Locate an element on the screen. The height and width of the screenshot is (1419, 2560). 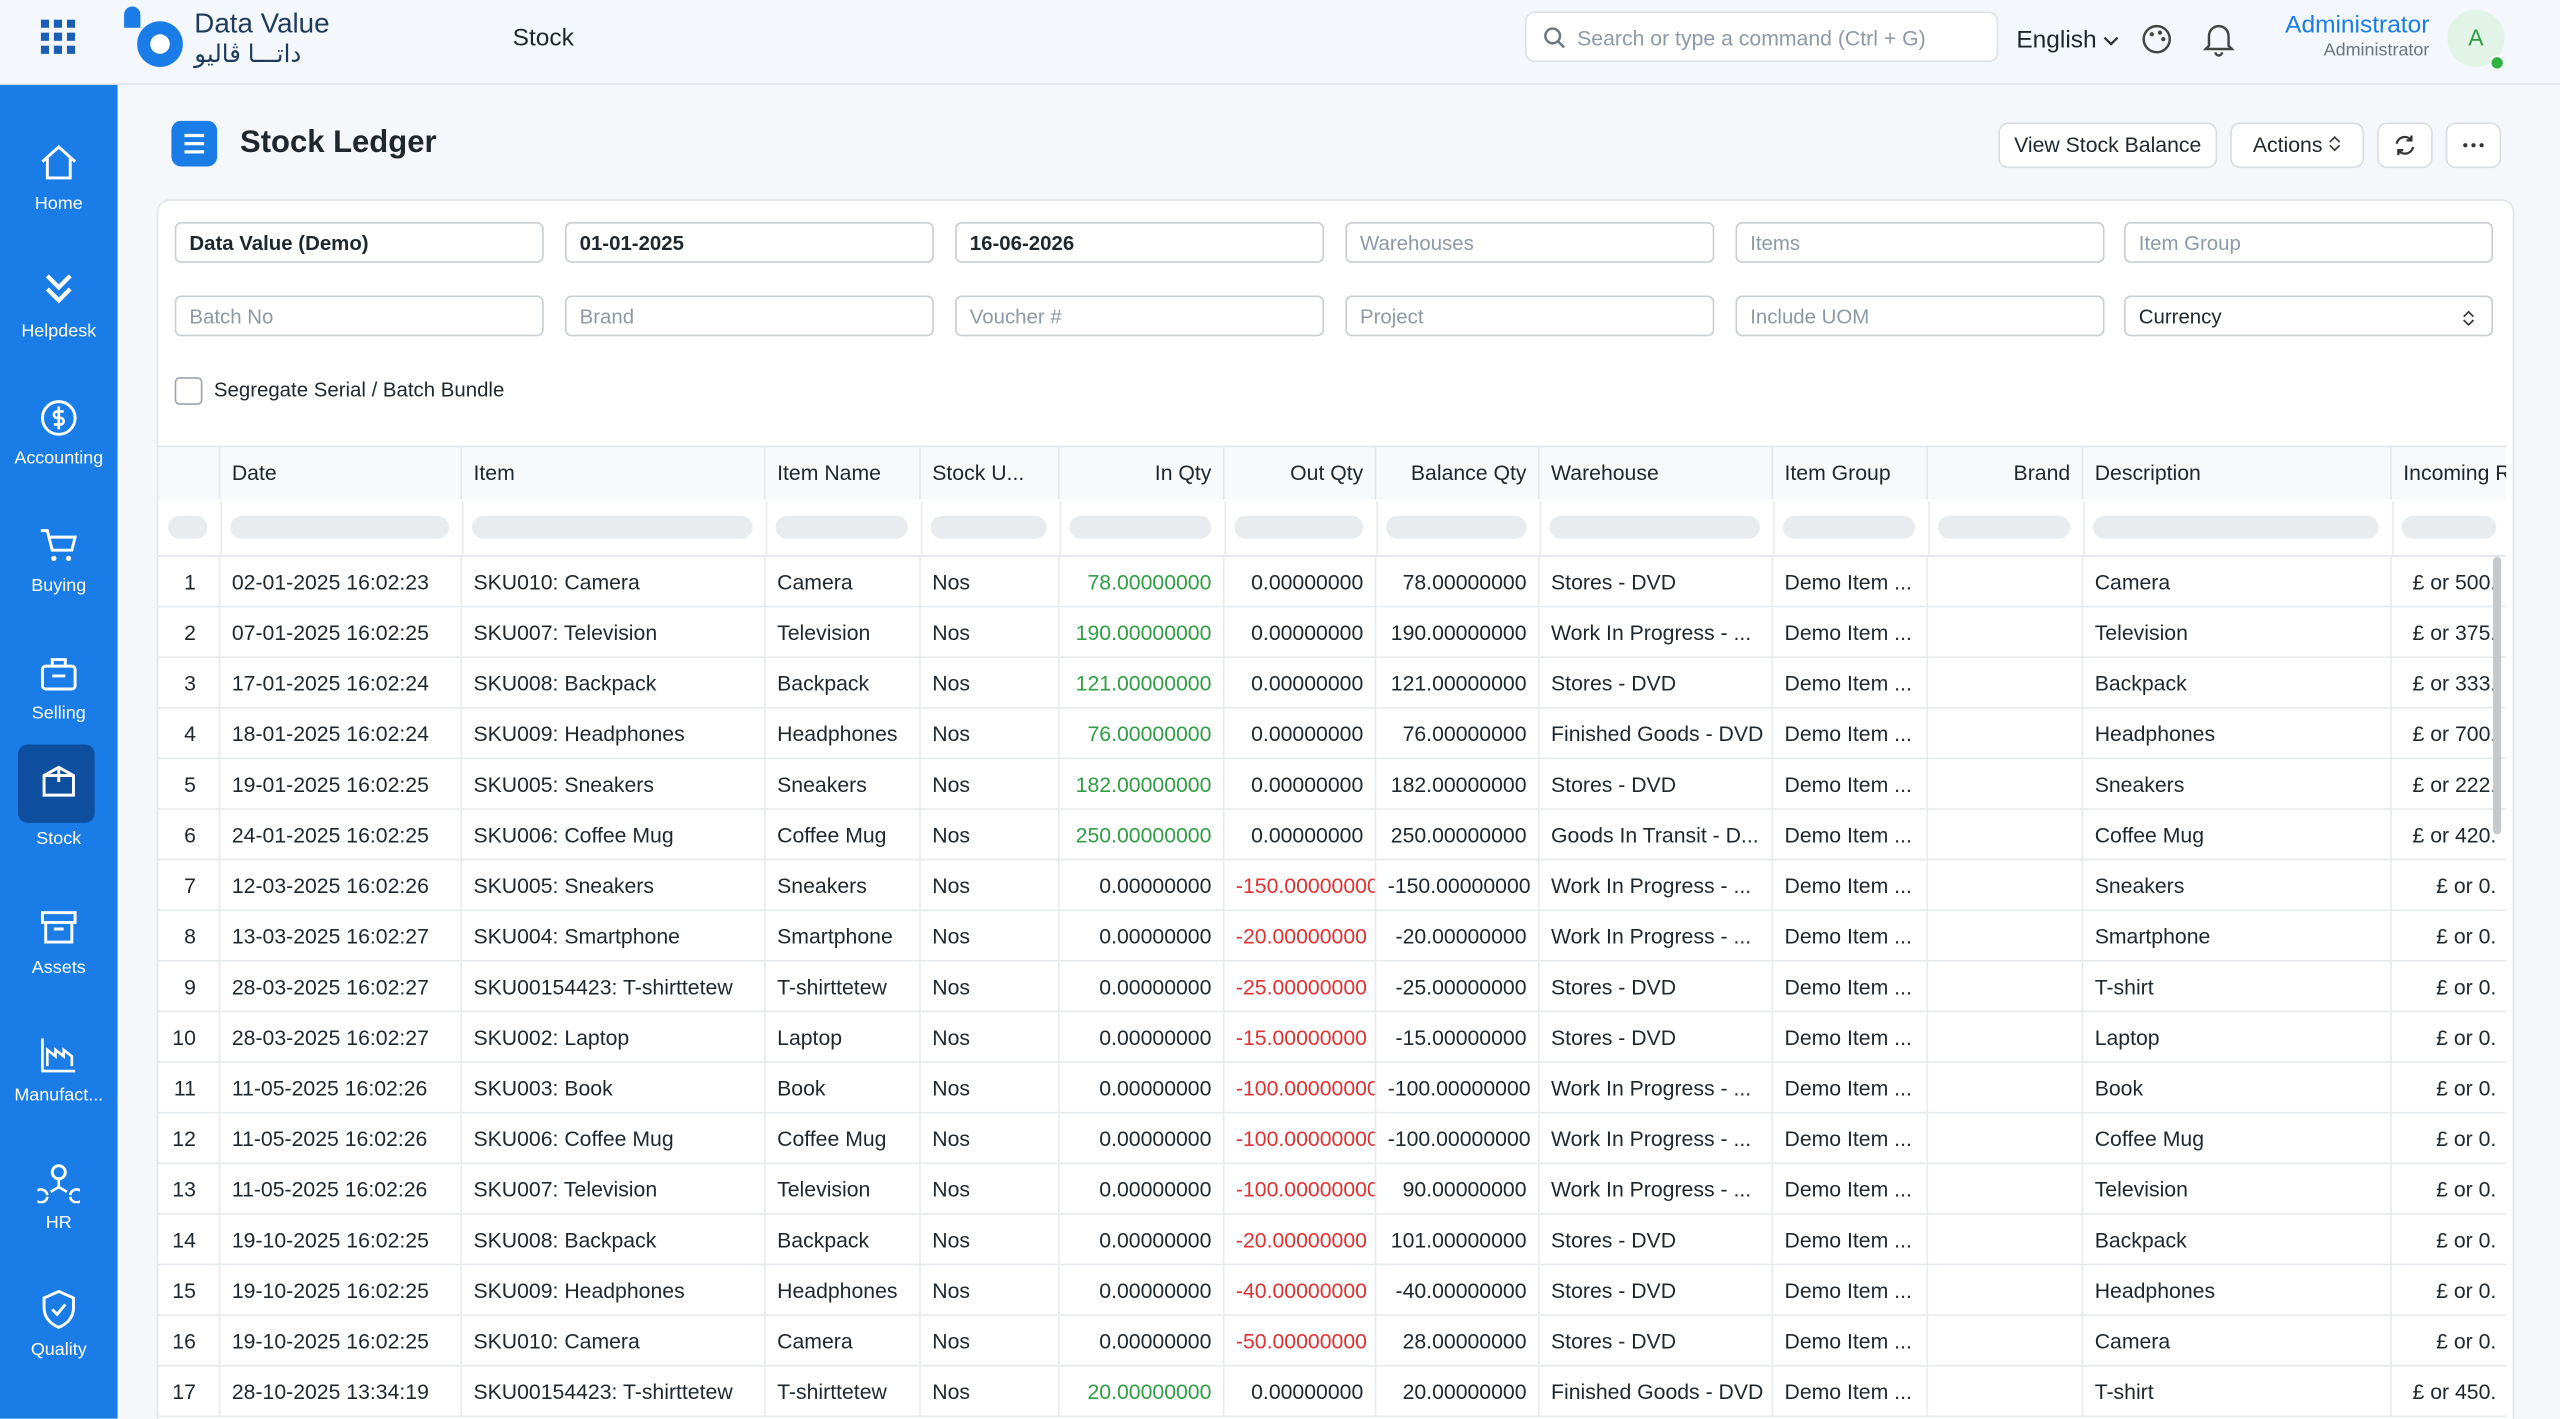
sidebar-item: HR is located at coordinates (59, 1198).